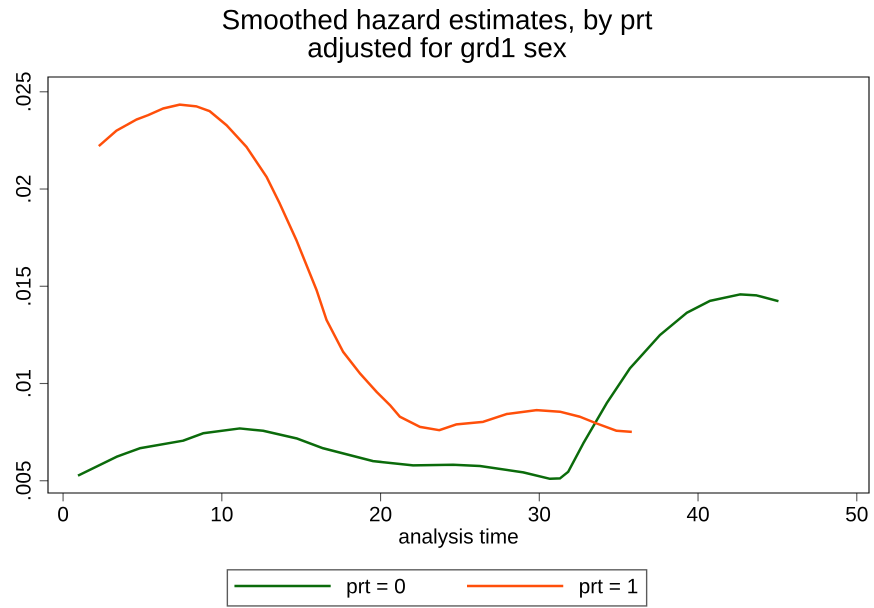 The image size is (874, 608). What do you see at coordinates (23, 480) in the screenshot?
I see `y-tick-label: .005` at bounding box center [23, 480].